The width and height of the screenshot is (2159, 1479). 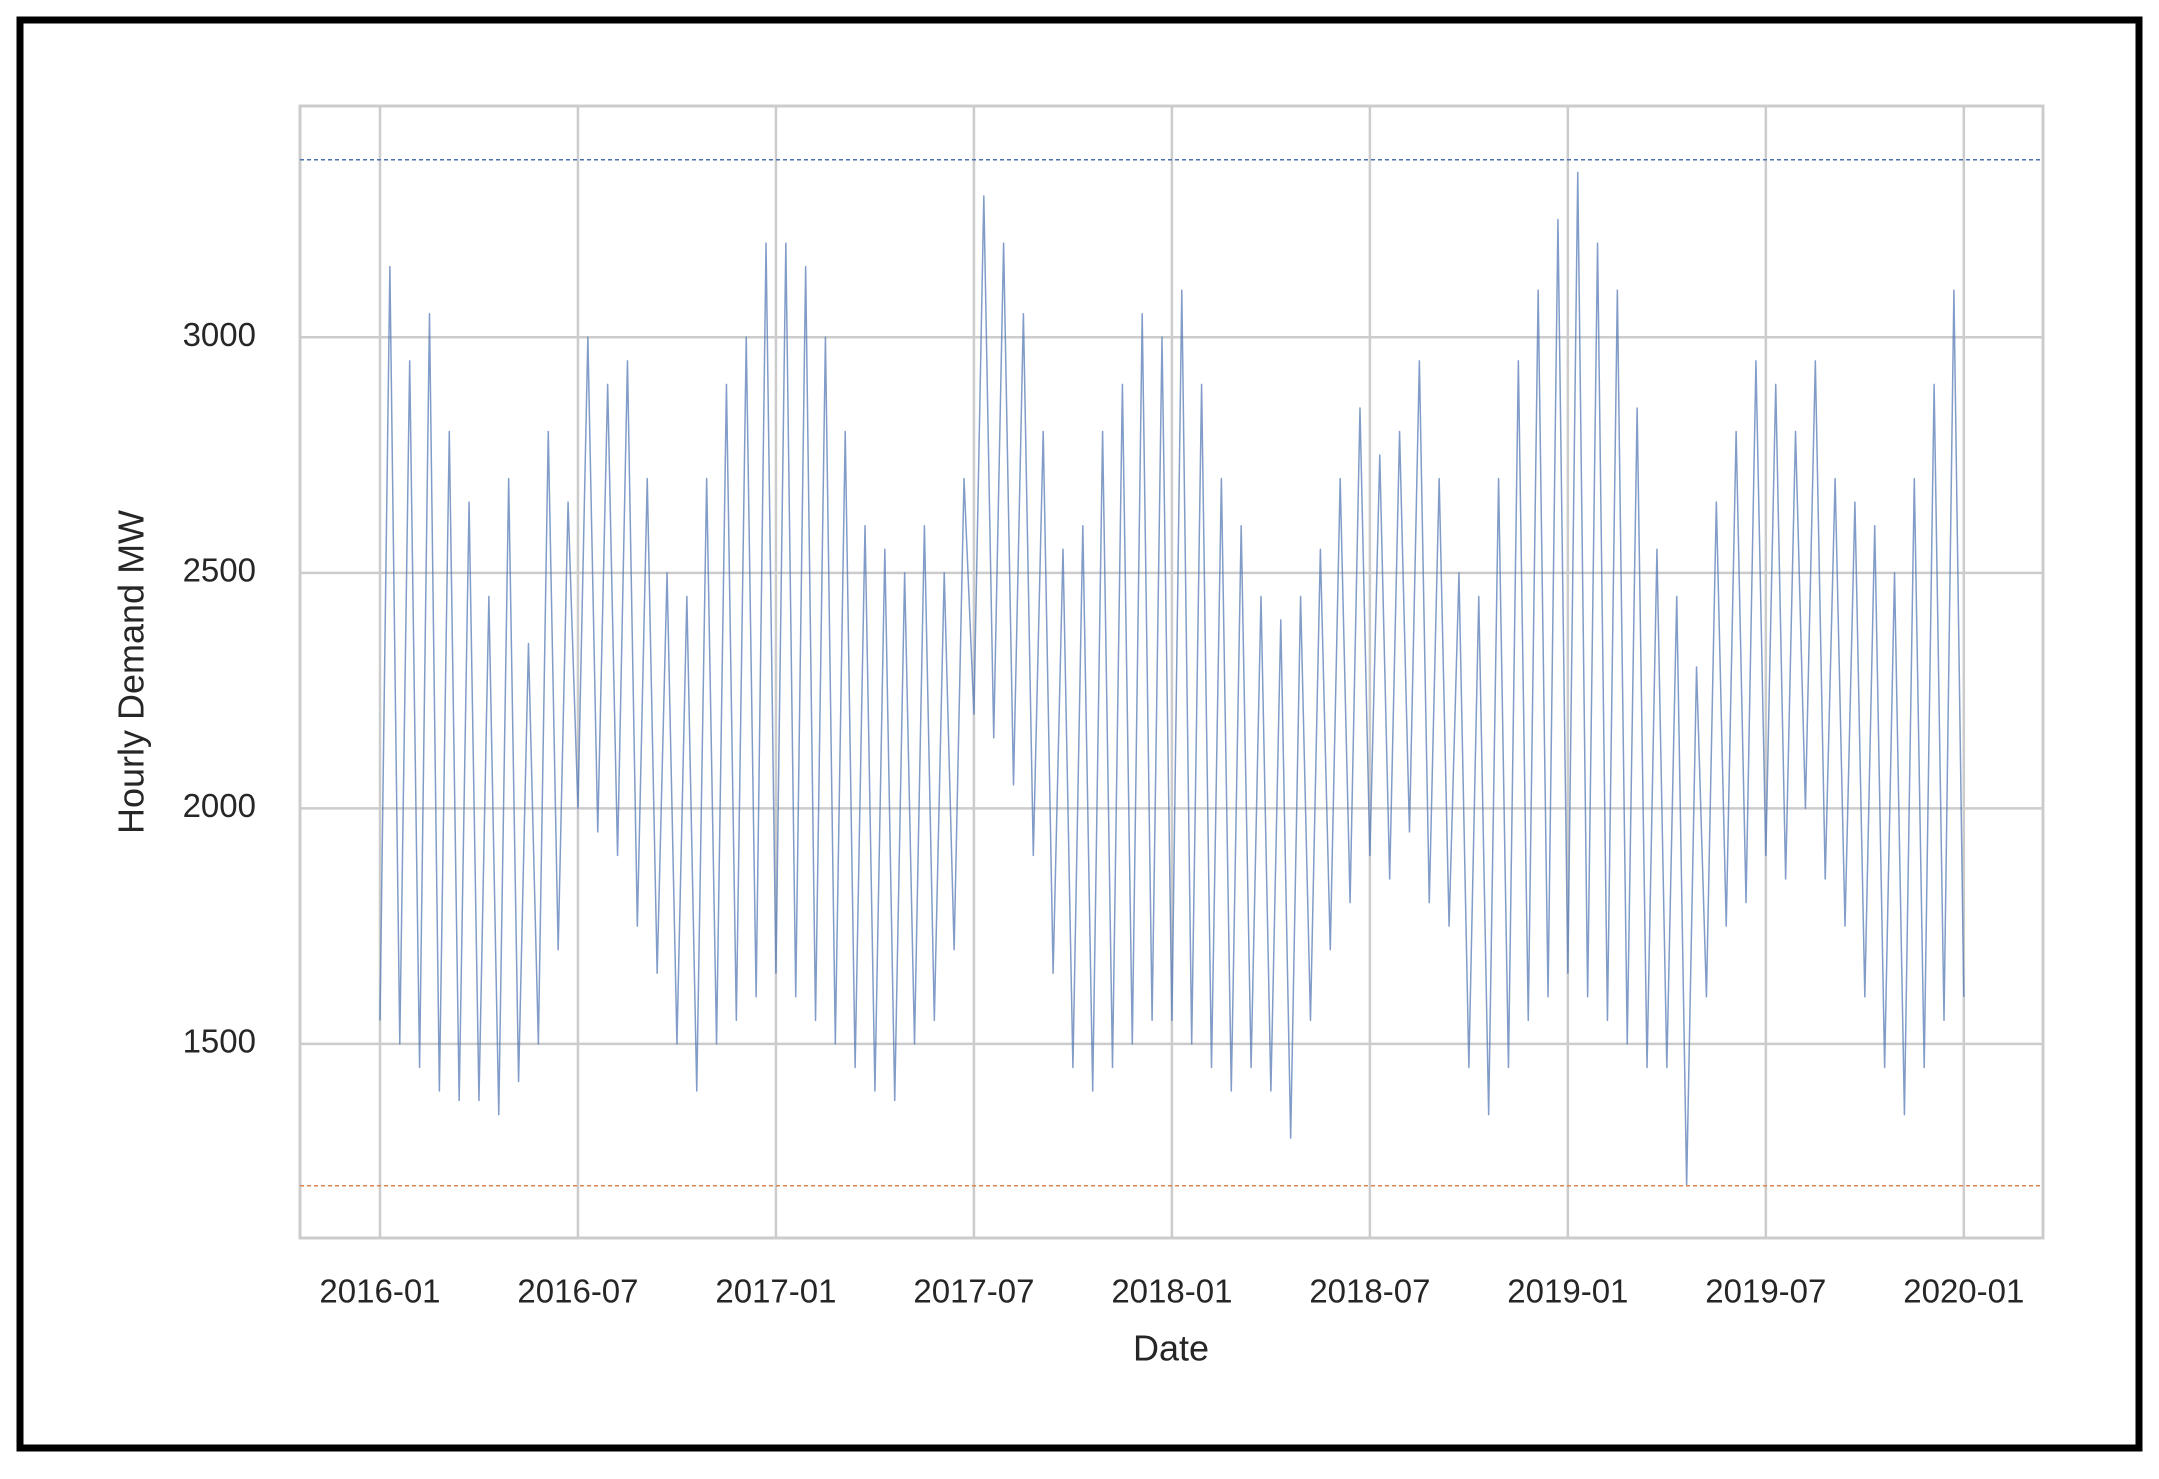 What do you see at coordinates (1171, 1348) in the screenshot?
I see `x-axis-label: Date` at bounding box center [1171, 1348].